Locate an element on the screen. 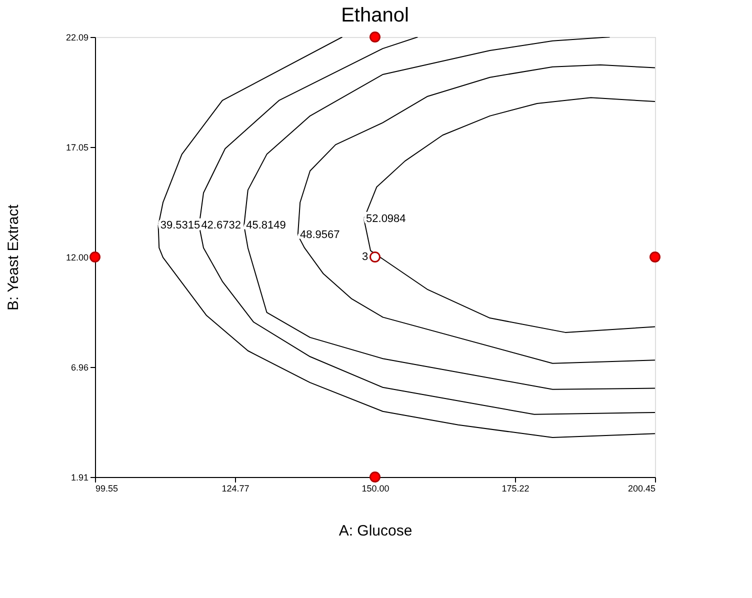 Image resolution: width=752 pixels, height=598 pixels. series-label: 45.8149 is located at coordinates (266, 226).